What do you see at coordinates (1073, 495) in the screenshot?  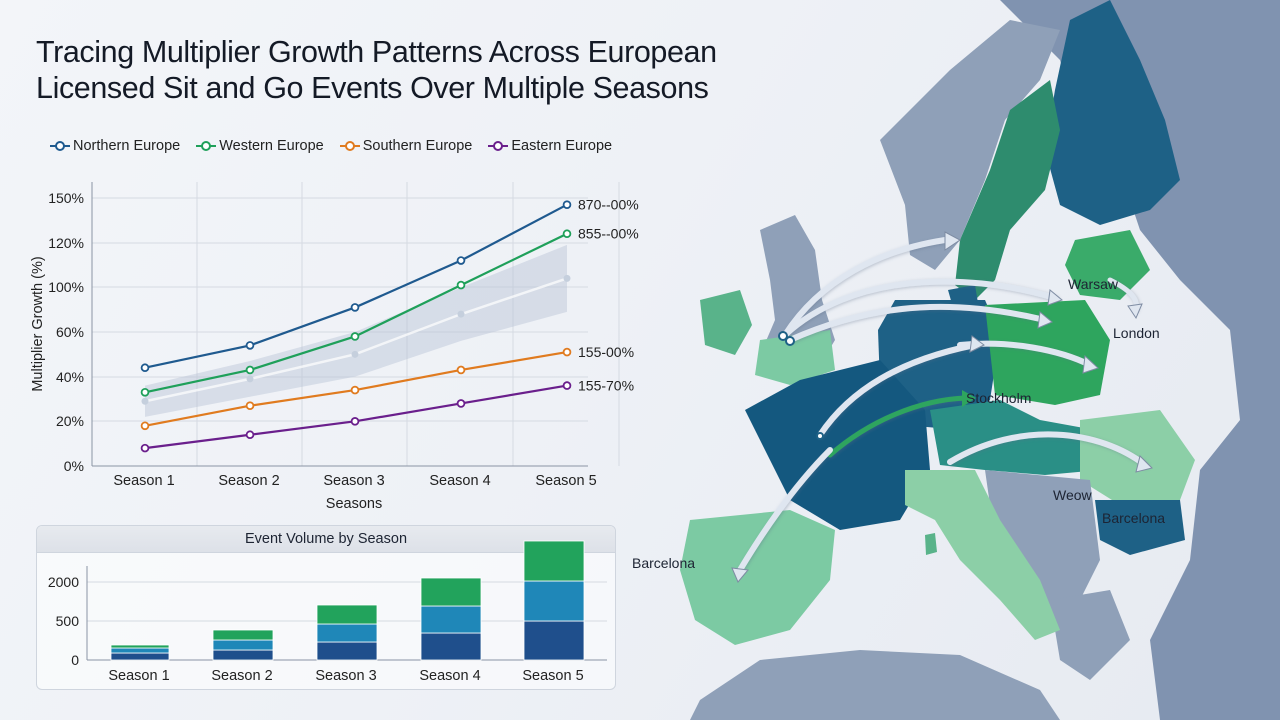 I see `map-label-weow: Weow` at bounding box center [1073, 495].